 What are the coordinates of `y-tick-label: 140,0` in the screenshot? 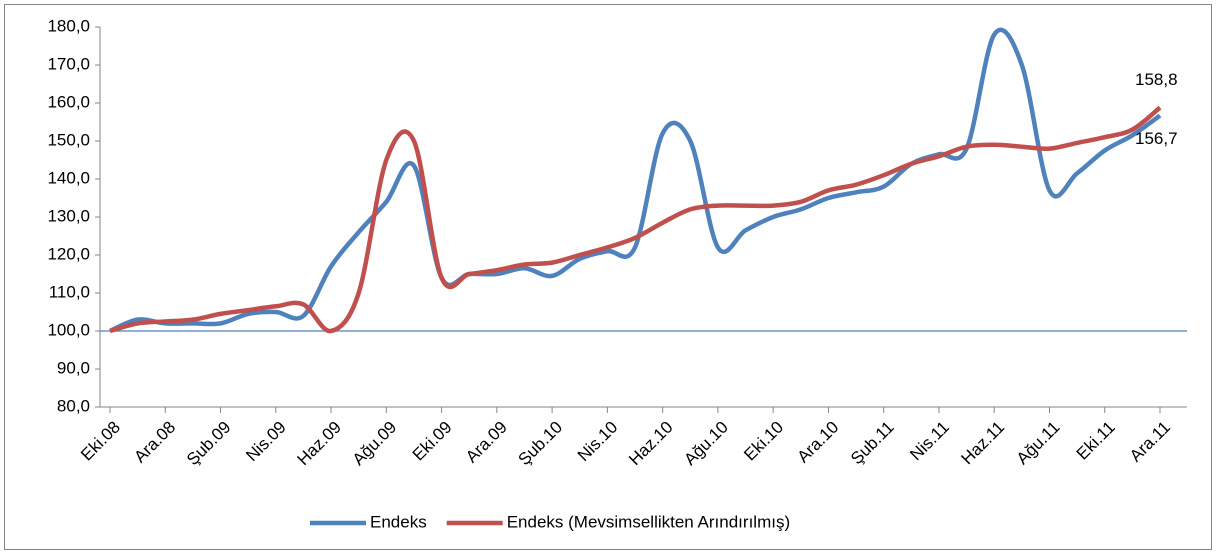 It's located at (68, 177).